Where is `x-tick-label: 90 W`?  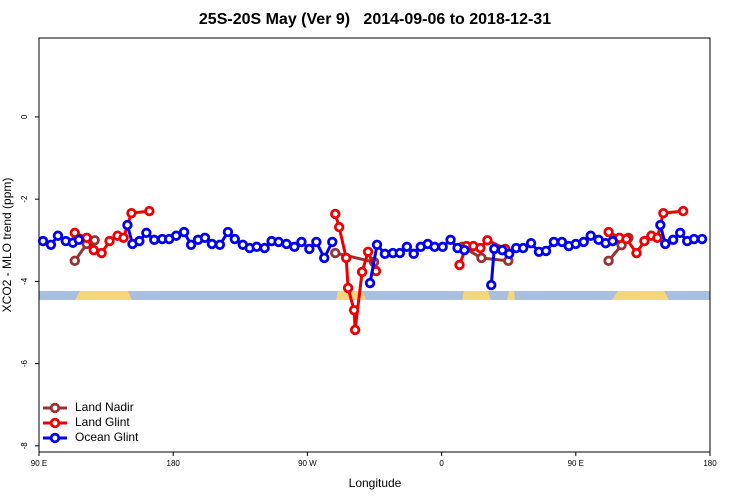
x-tick-label: 90 W is located at coordinates (307, 463).